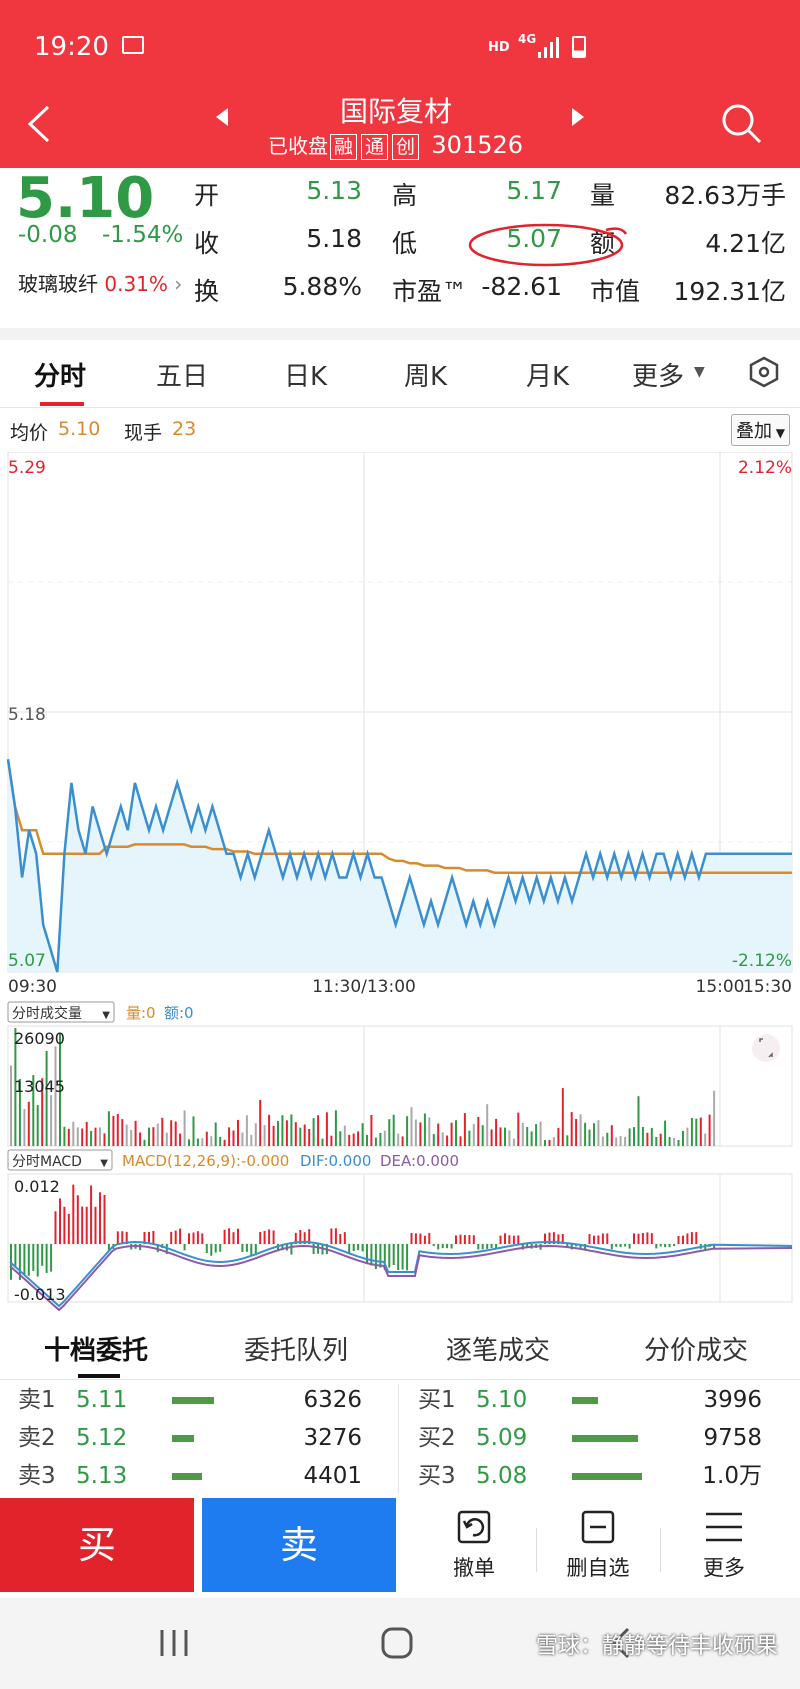 The width and height of the screenshot is (800, 1689). I want to click on macd-selector, so click(60, 1160).